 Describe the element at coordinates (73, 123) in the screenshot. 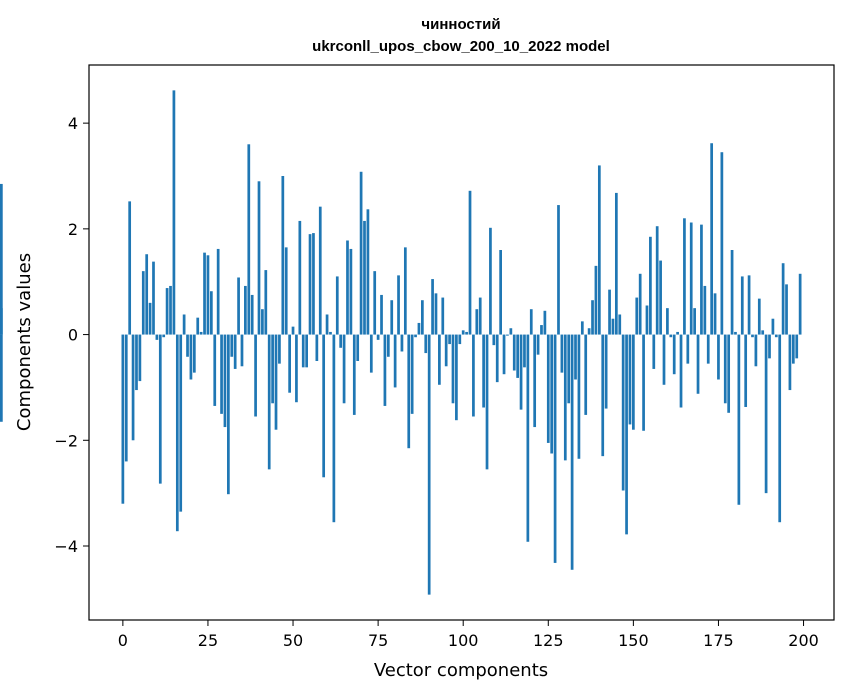

I see `y-tick-label: 4` at that location.